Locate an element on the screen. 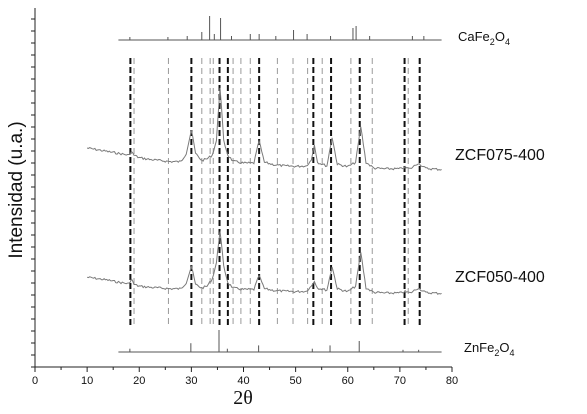 The image size is (587, 414). x-tick-label-50: 50 is located at coordinates (296, 381).